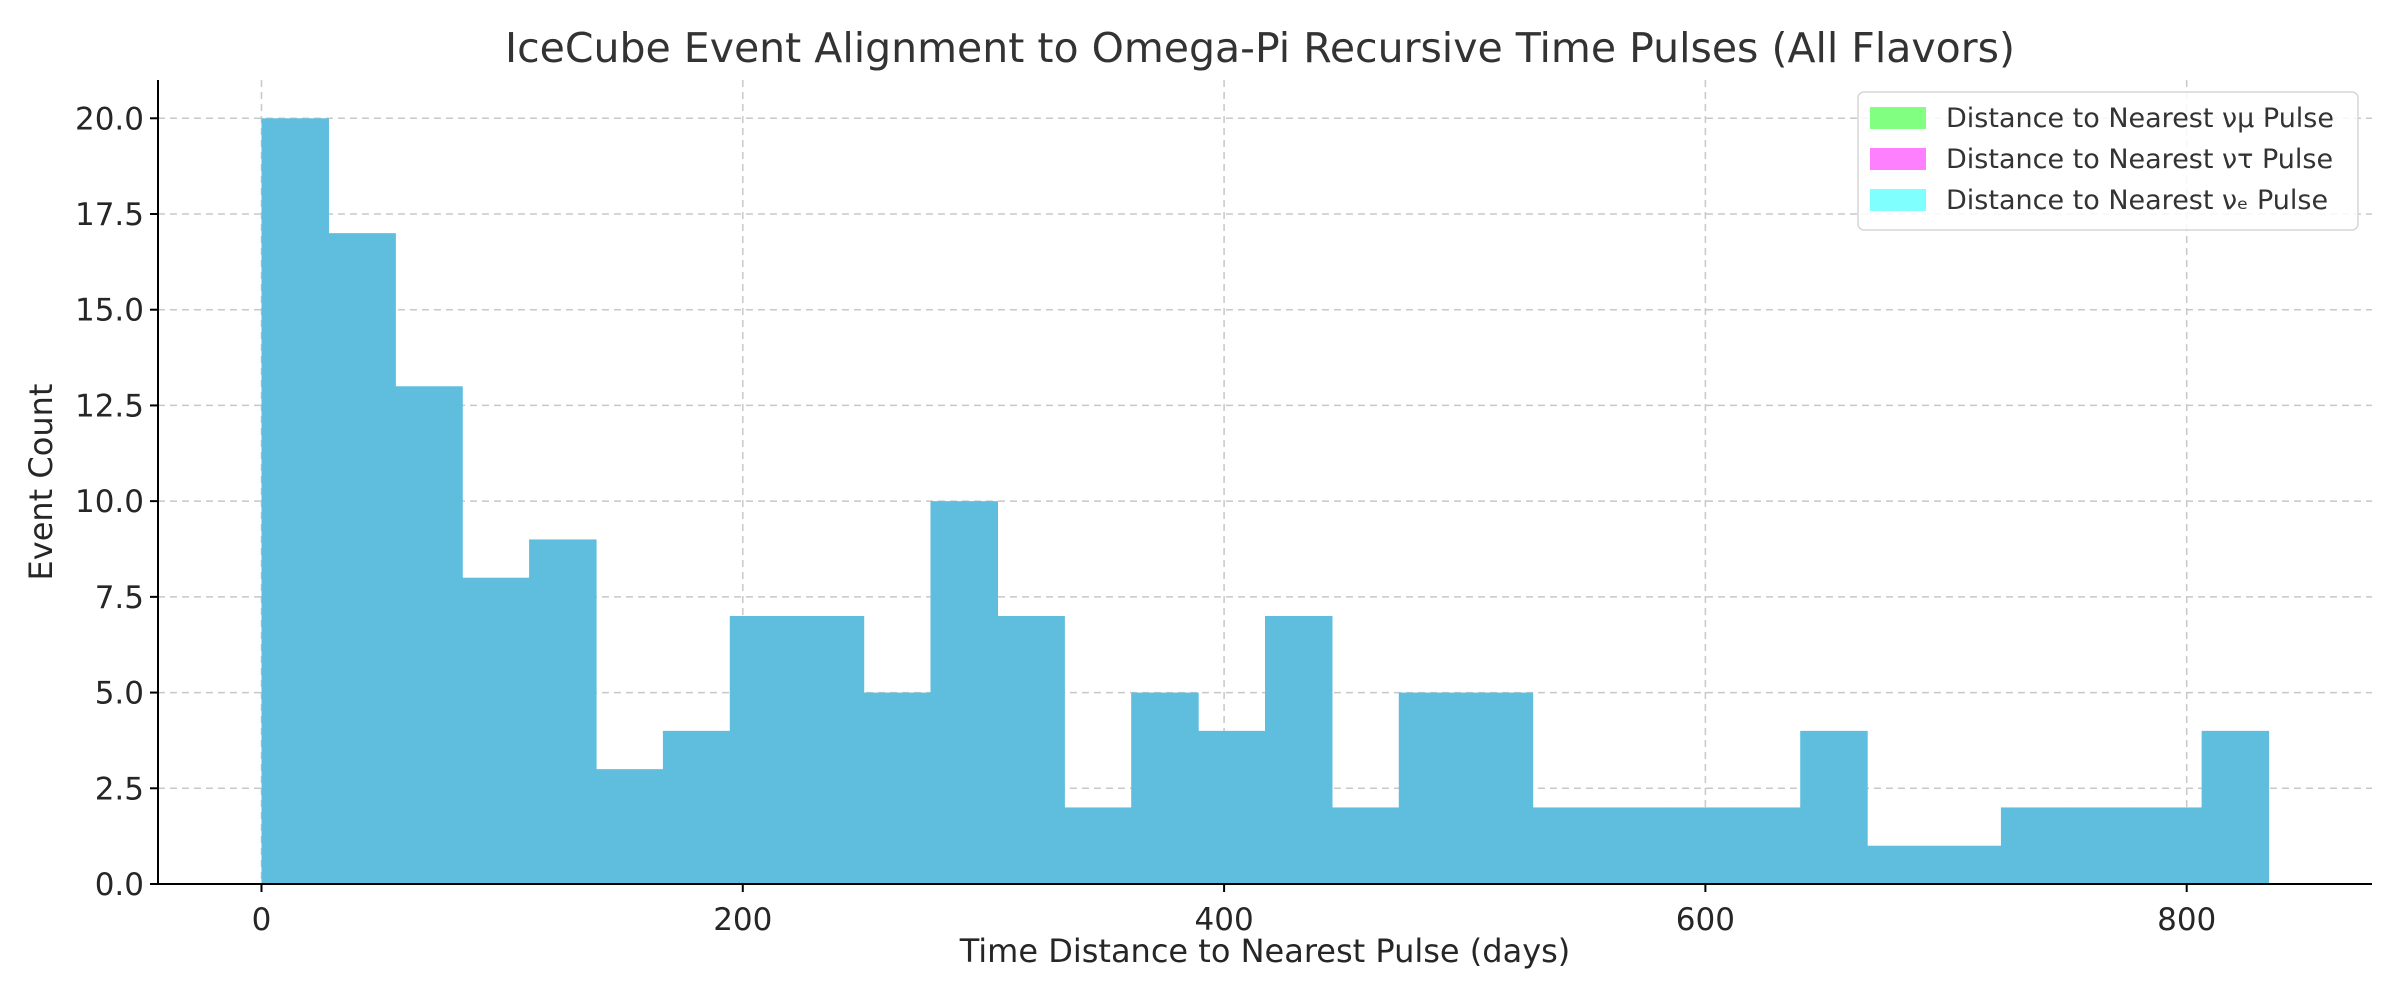  I want to click on x-tick-label: 400, so click(1224, 920).